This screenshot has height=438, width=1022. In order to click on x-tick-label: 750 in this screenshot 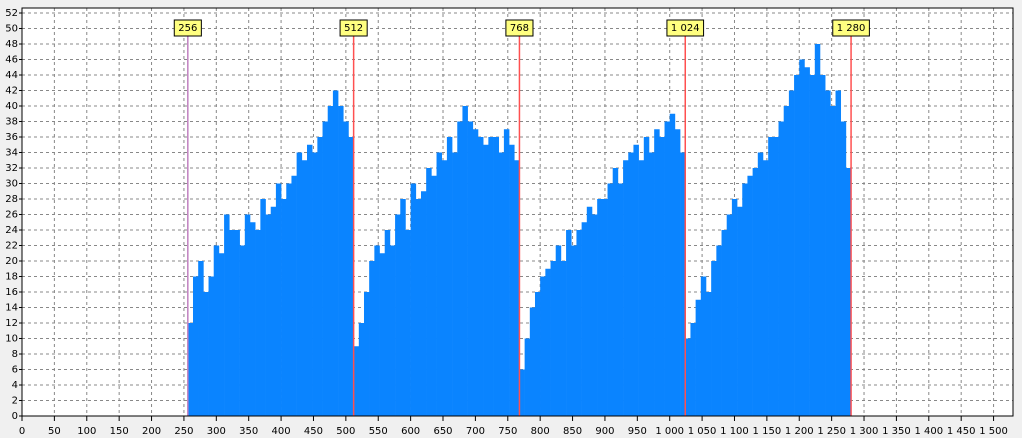, I will do `click(507, 431)`.